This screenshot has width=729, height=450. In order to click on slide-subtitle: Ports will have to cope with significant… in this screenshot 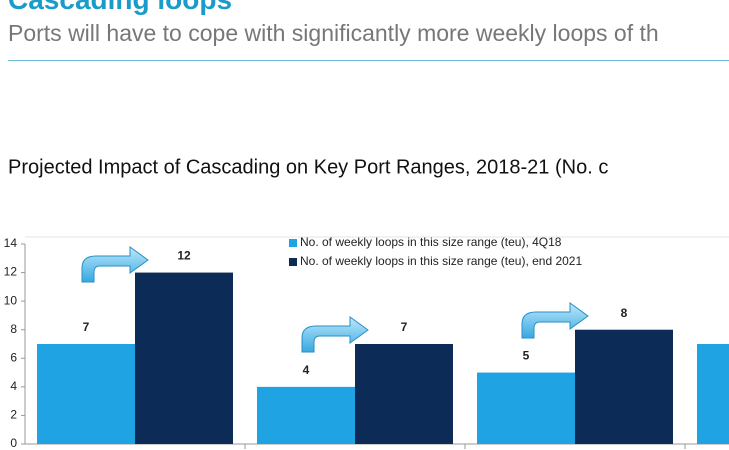, I will do `click(333, 33)`.